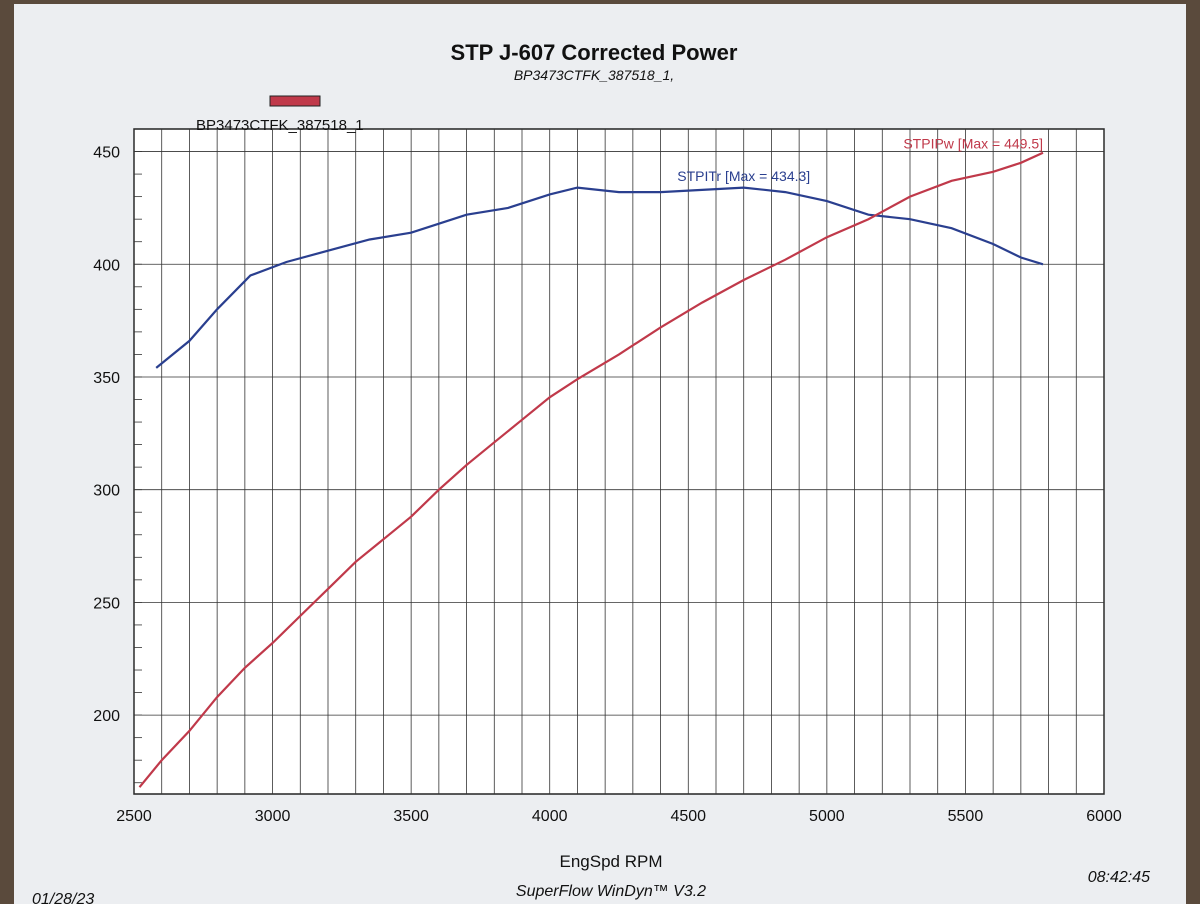  What do you see at coordinates (599, 277) in the screenshot?
I see `series-line-torque` at bounding box center [599, 277].